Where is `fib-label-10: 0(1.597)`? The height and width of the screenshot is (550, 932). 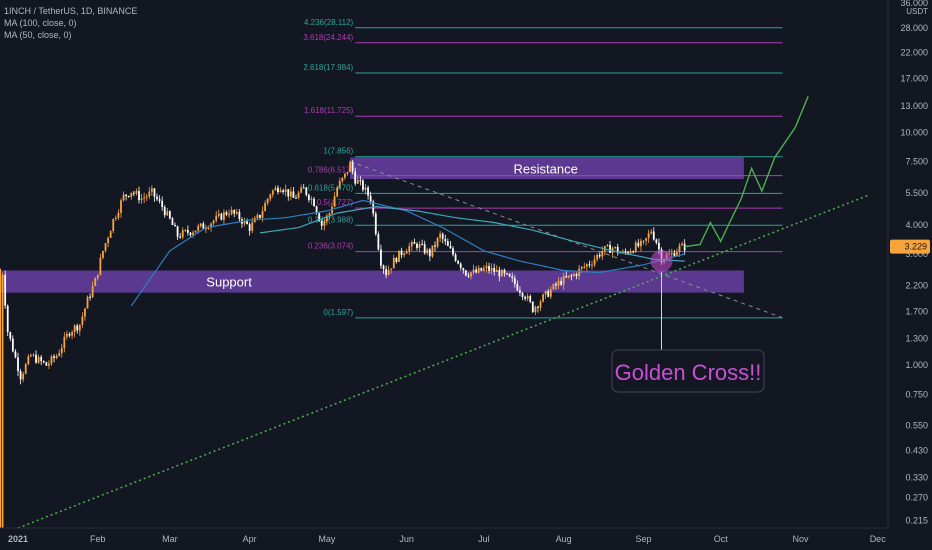
fib-label-10: 0(1.597) is located at coordinates (338, 312).